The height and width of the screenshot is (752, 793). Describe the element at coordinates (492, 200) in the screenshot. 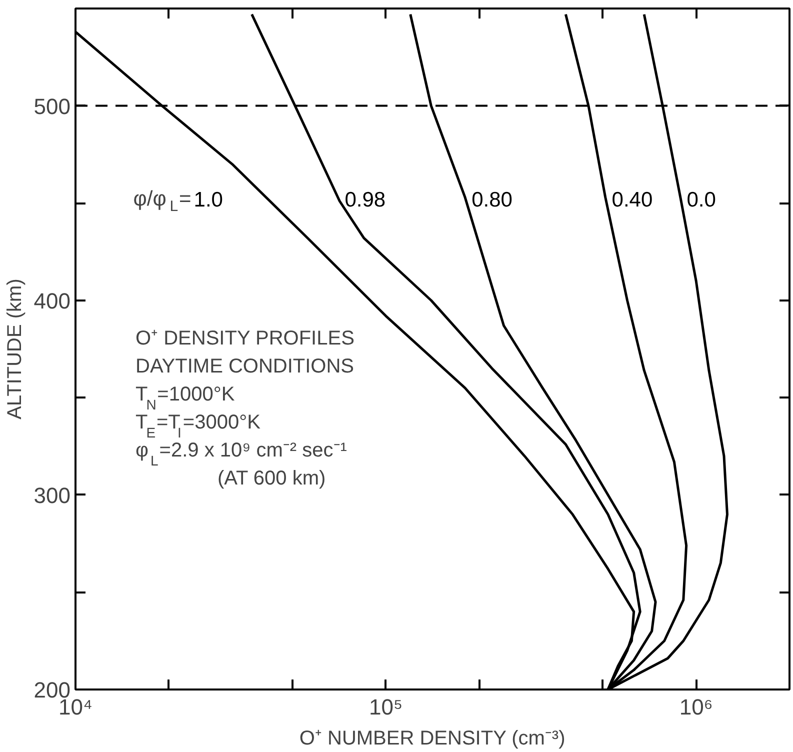

I see `series-label: 0.80` at that location.